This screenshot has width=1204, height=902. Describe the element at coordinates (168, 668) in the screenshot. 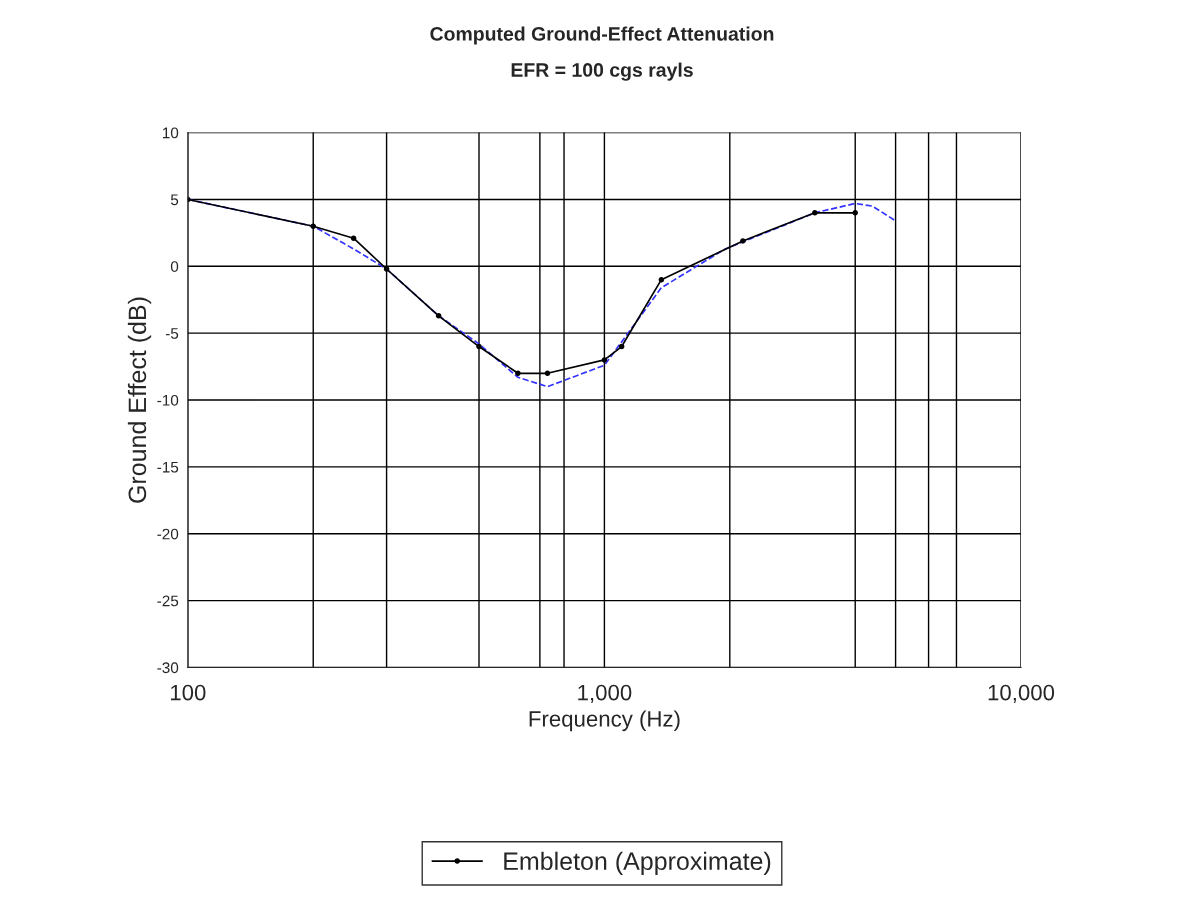

I see `y-tick-label: -30` at that location.